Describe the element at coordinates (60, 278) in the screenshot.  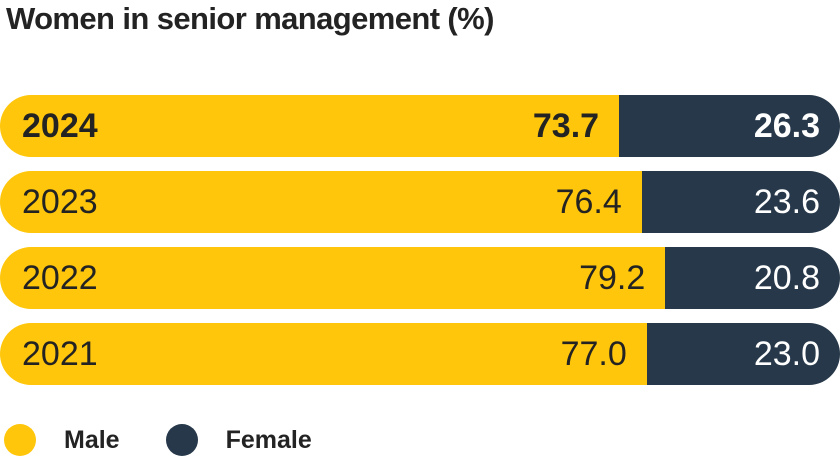
I see `year-label: 2022` at that location.